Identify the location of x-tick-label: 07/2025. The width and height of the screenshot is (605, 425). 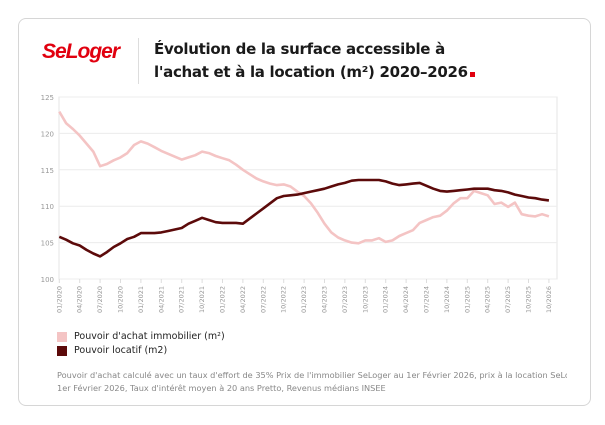
(508, 299).